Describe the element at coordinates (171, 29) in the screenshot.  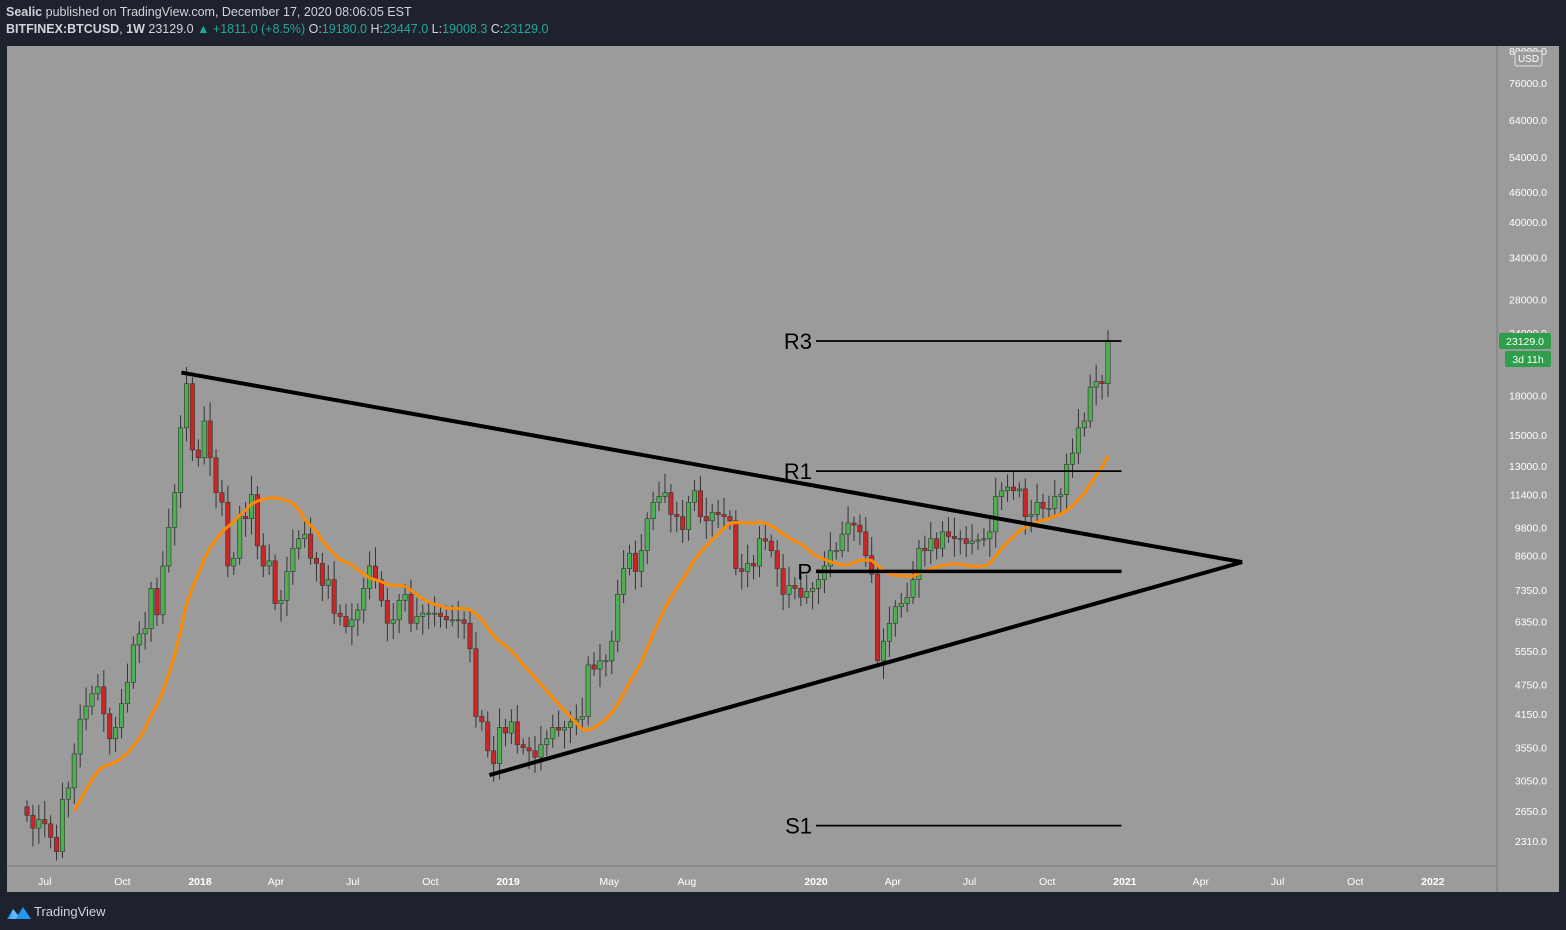
I see `last-value: 23129.0` at that location.